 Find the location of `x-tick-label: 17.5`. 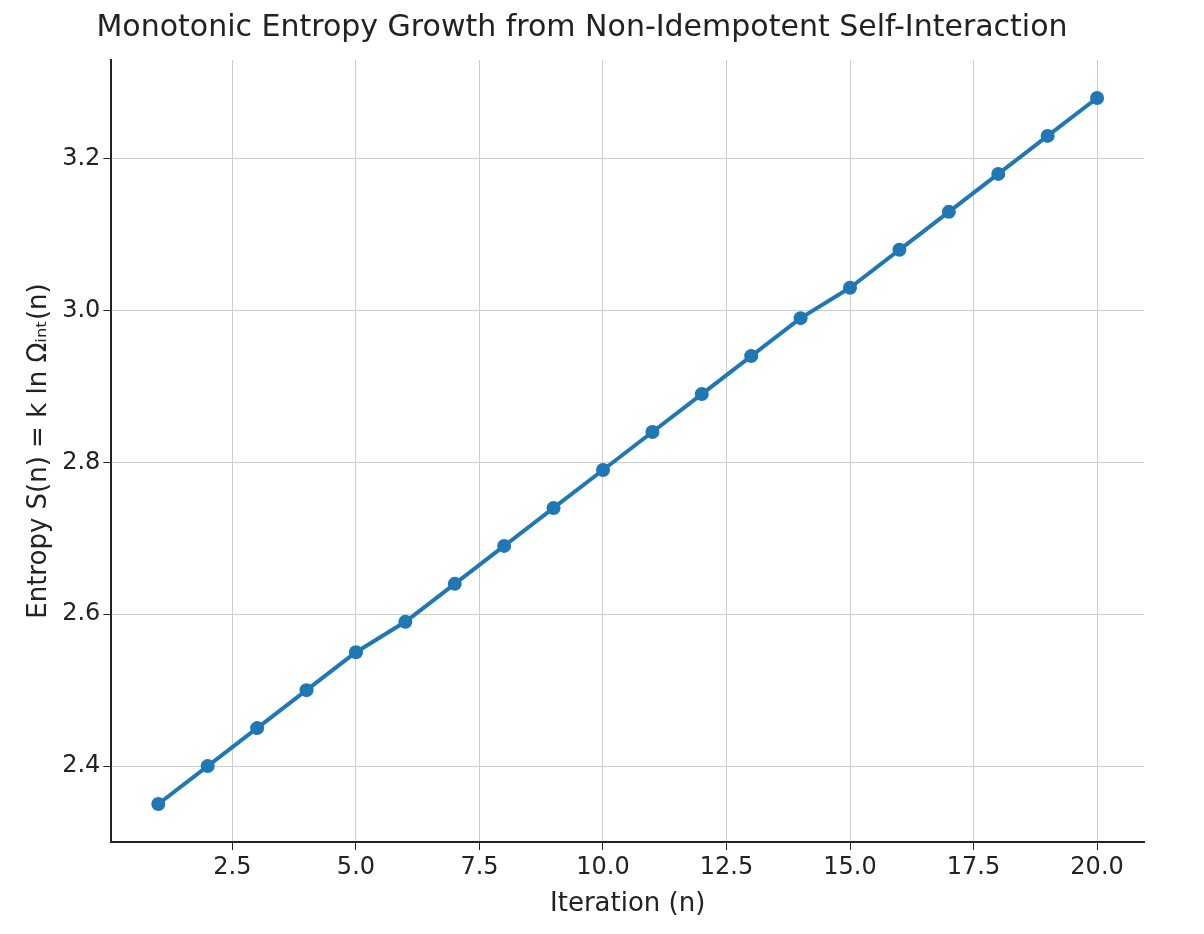

x-tick-label: 17.5 is located at coordinates (973, 865).